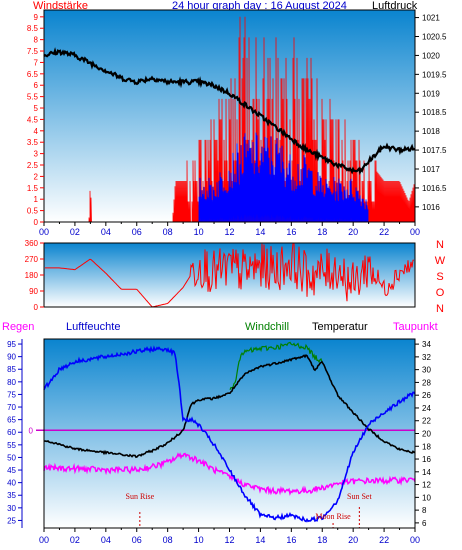 This screenshot has width=462, height=550. I want to click on legend-windchill: Windchill, so click(267, 327).